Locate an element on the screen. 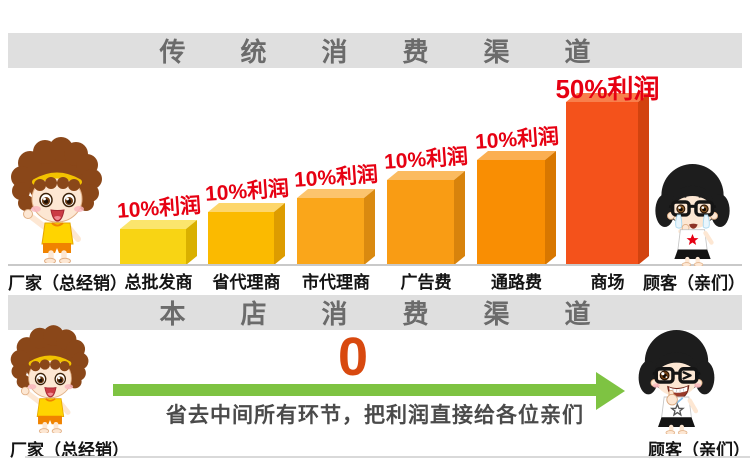 The image size is (750, 462). bar-category-label: 总批发商 is located at coordinates (158, 282).